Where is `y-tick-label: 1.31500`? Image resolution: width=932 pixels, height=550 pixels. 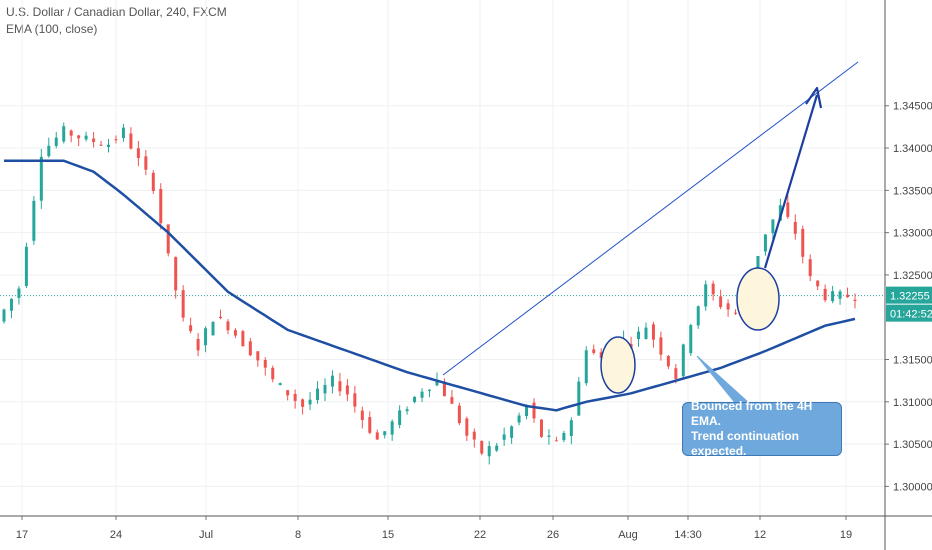
y-tick-label: 1.31500 is located at coordinates (912, 361).